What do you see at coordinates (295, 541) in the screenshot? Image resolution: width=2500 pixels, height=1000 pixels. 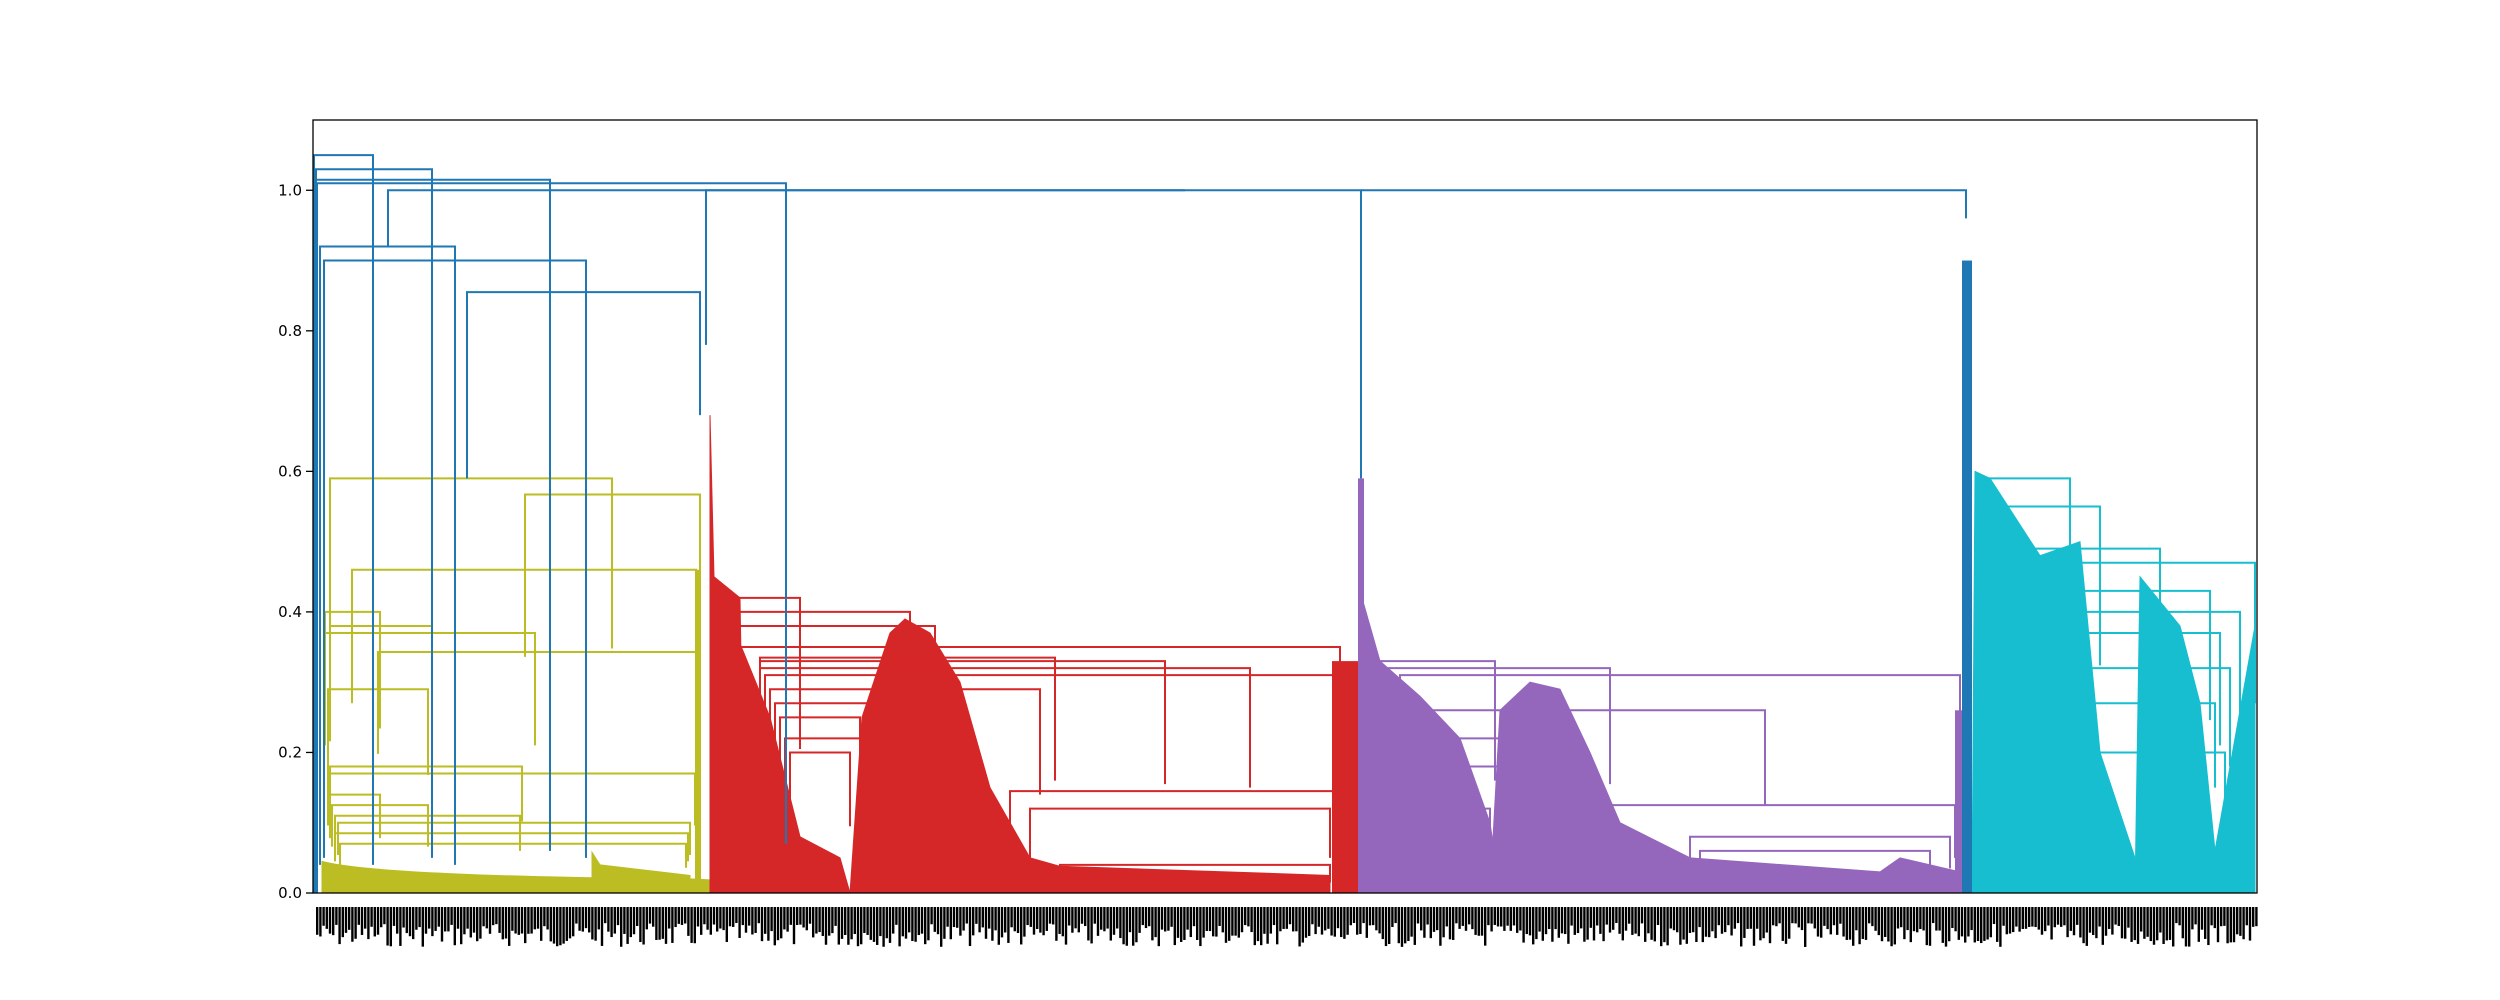 I see `y-axis: 0.0 0.2 0.4 0.6 0.8 1.0` at bounding box center [295, 541].